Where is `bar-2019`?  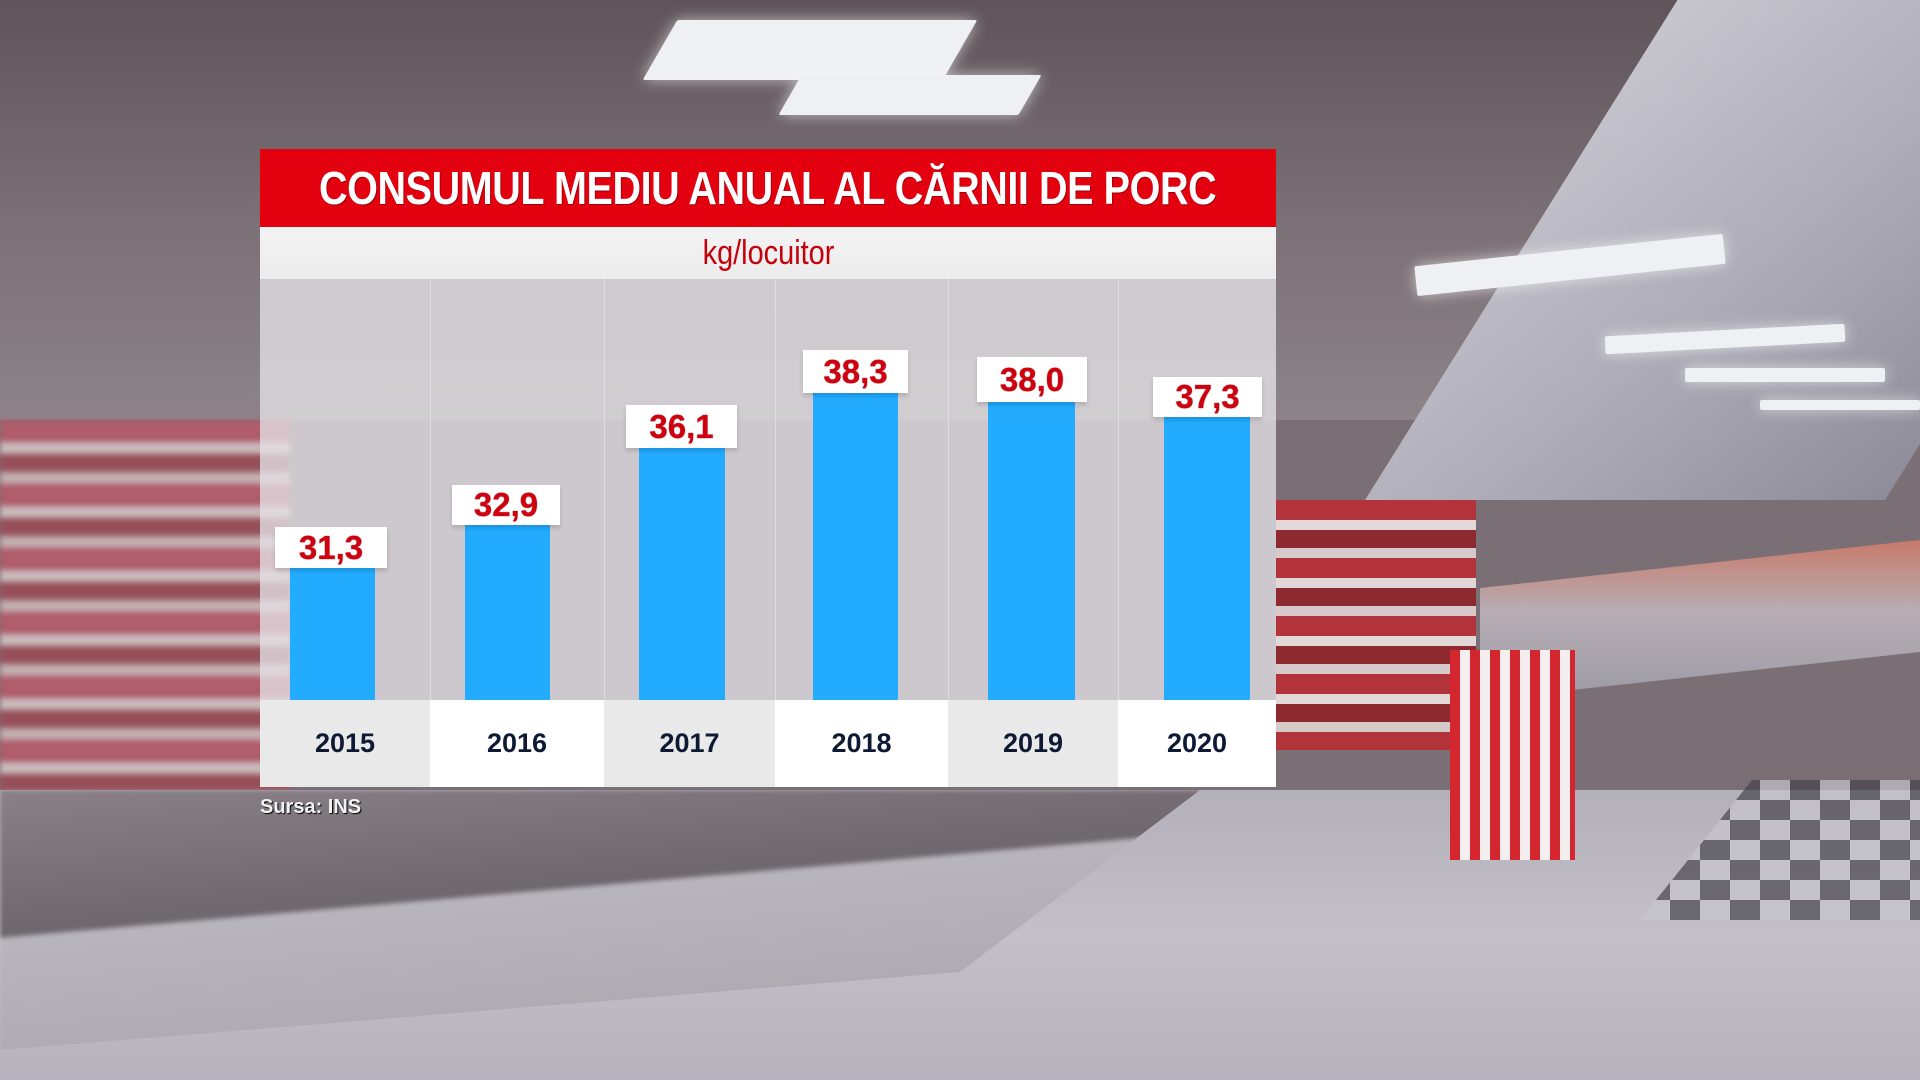
bar-2019 is located at coordinates (1031, 551).